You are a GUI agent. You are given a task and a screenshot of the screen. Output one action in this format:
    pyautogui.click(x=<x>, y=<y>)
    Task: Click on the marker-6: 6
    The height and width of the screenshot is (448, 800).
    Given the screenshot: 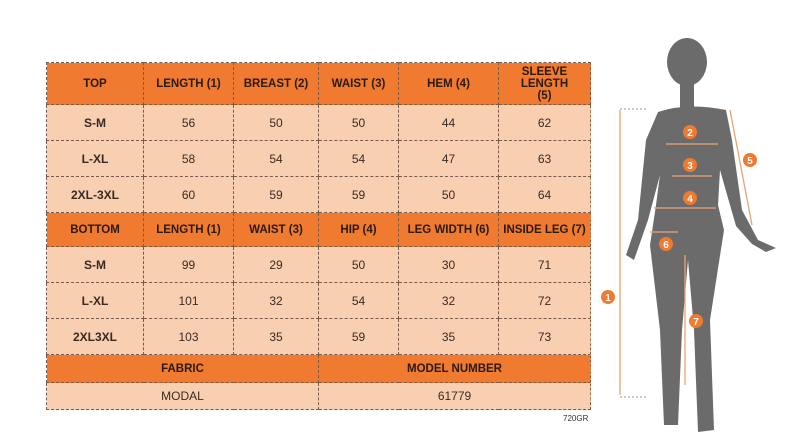 What is the action you would take?
    pyautogui.click(x=666, y=245)
    